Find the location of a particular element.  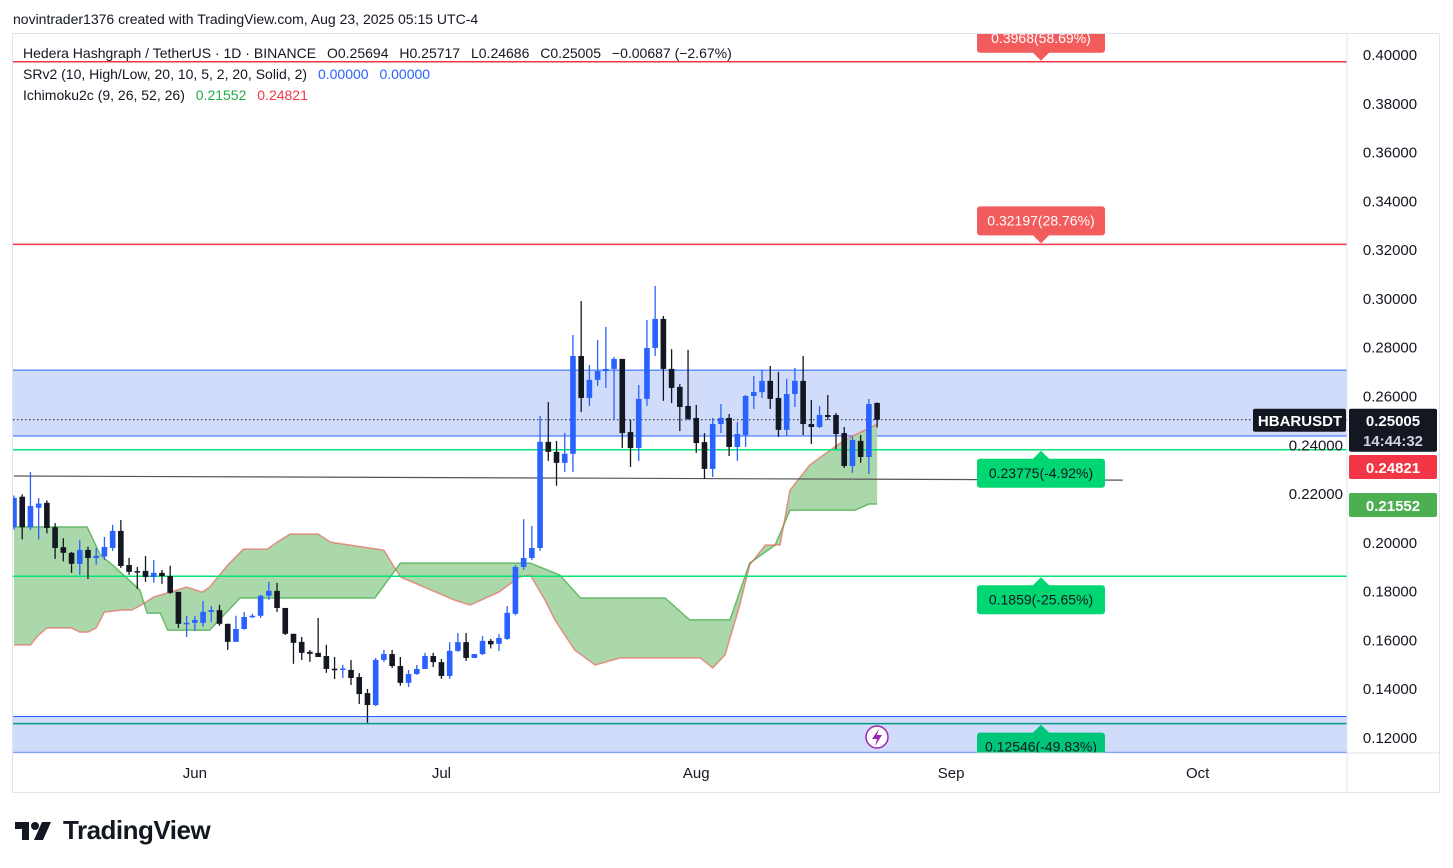

y-tick-label: 0.38000 is located at coordinates (1390, 104).